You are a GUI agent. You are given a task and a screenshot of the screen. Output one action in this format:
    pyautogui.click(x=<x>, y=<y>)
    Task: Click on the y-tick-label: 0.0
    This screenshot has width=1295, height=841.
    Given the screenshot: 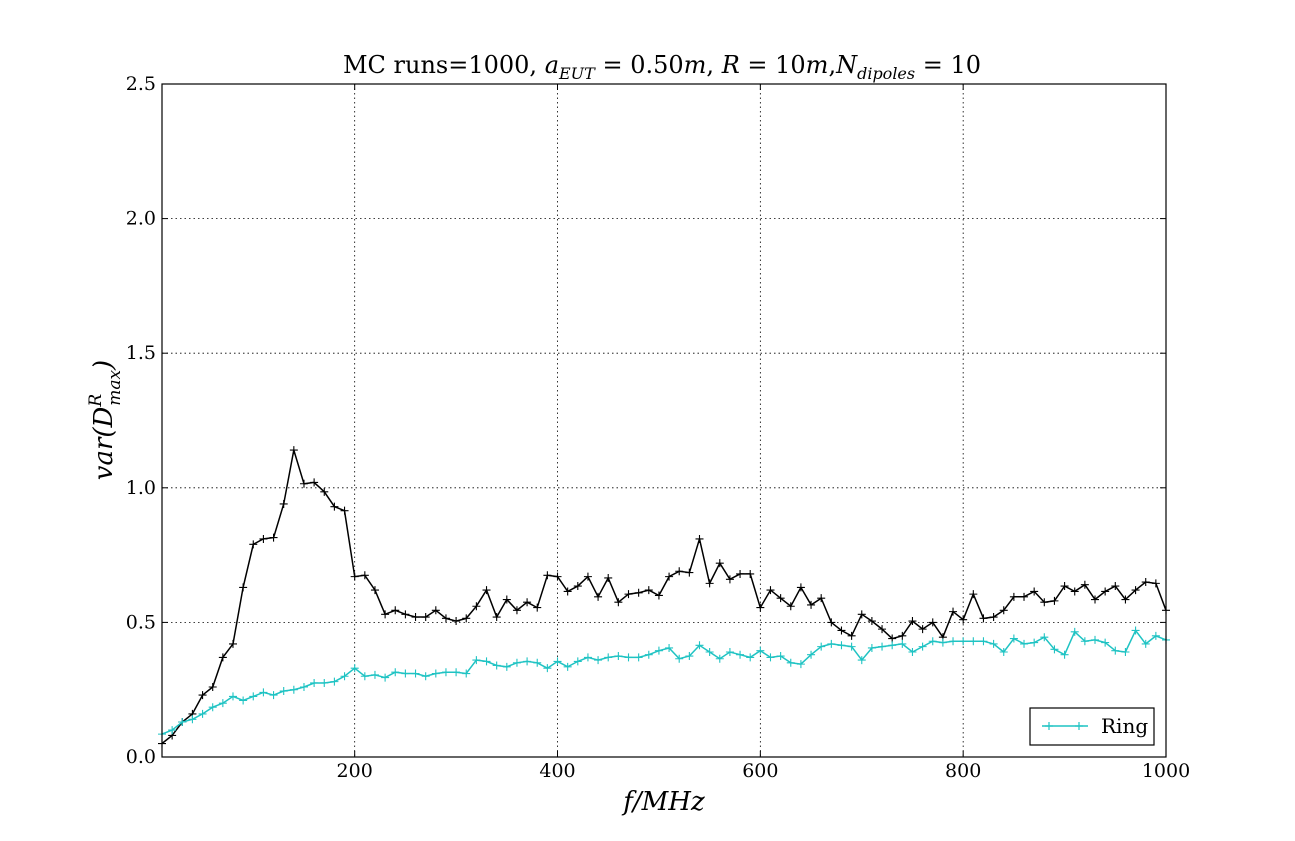 What is the action you would take?
    pyautogui.click(x=141, y=757)
    